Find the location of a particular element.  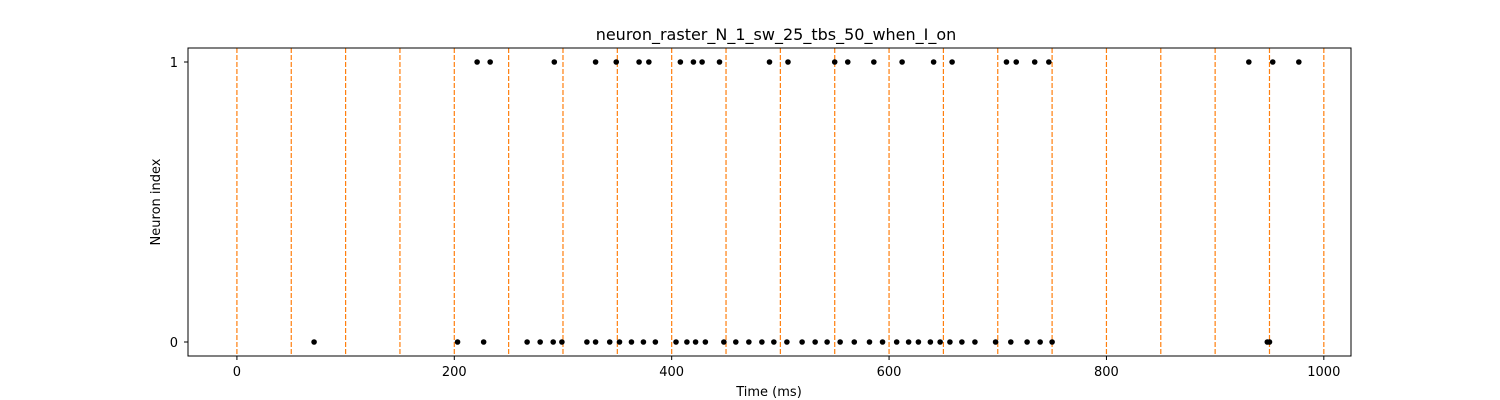

y-tick-label: 1 is located at coordinates (174, 63).